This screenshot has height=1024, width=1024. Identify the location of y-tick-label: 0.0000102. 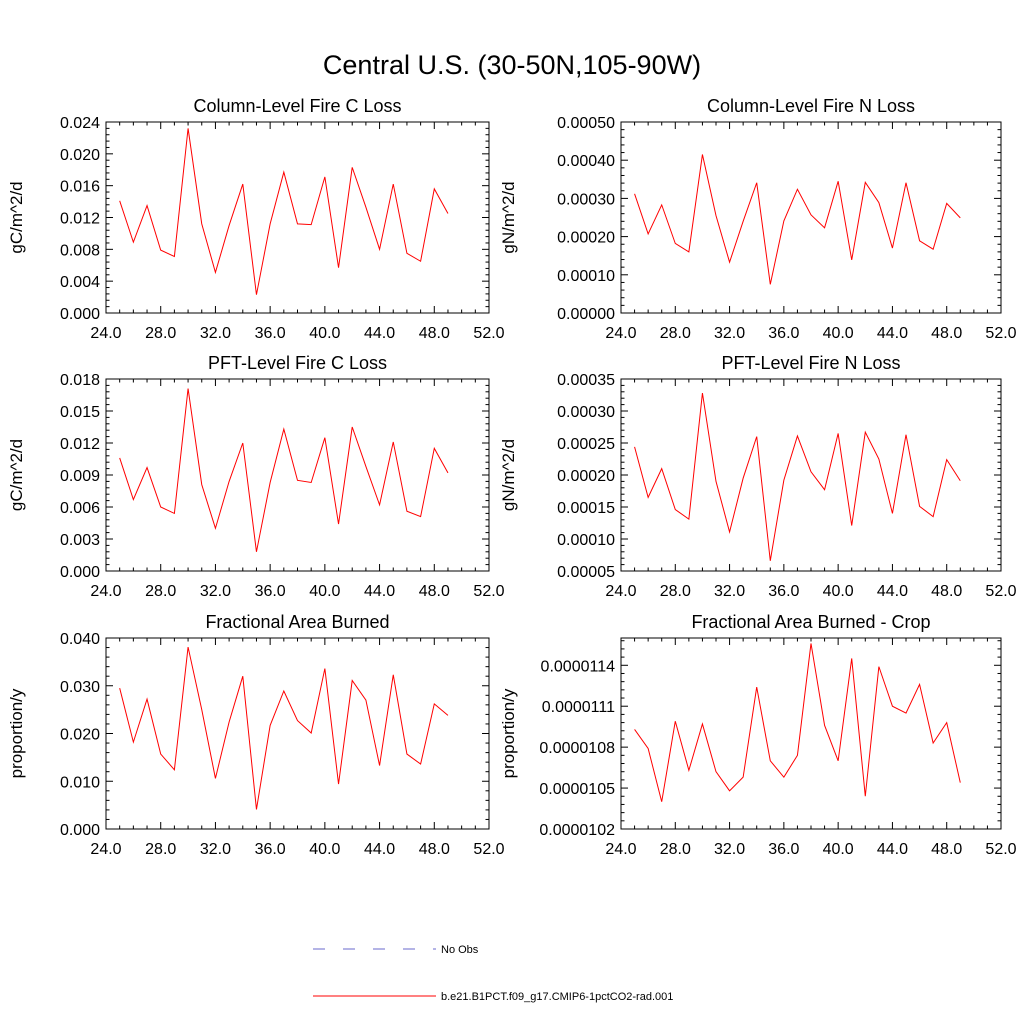
(577, 830).